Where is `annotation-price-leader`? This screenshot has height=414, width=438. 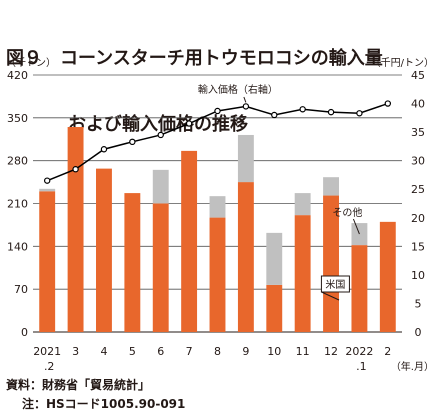 annotation-price-leader is located at coordinates (245, 99).